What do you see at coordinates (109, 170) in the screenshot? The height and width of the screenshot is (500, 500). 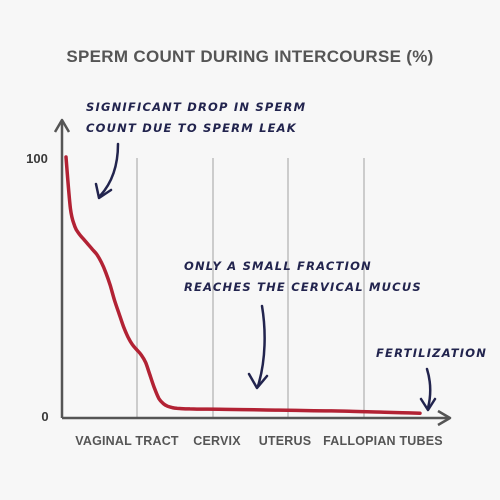 I see `annotation-sperm-leak-arrow` at bounding box center [109, 170].